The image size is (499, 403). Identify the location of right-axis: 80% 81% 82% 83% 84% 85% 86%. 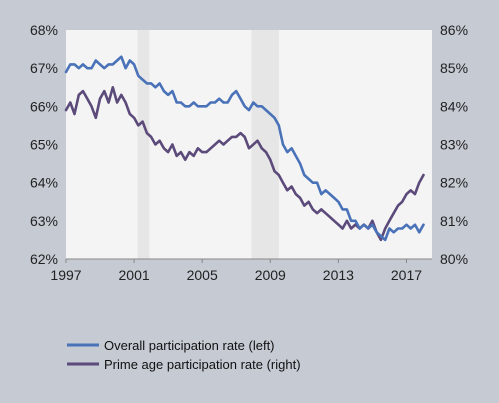
(454, 144).